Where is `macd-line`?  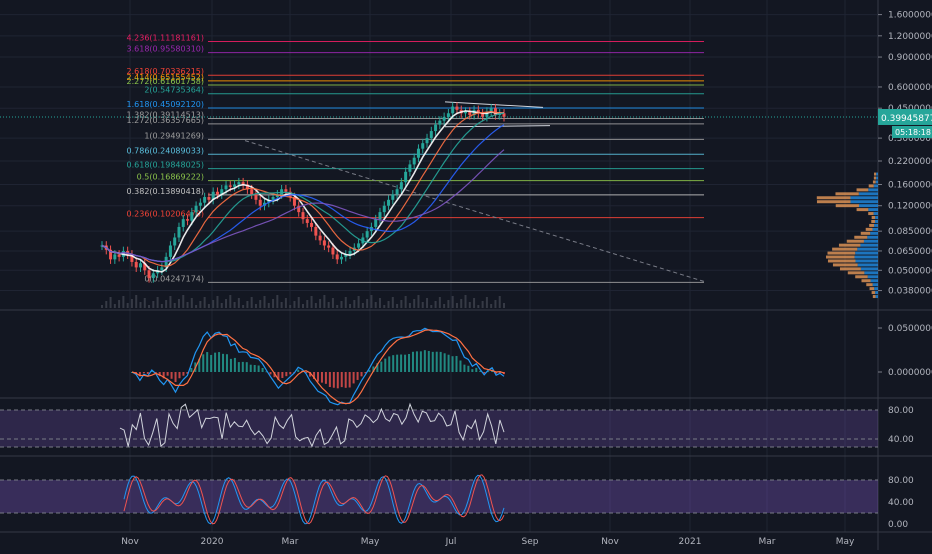
macd-line is located at coordinates (318, 366).